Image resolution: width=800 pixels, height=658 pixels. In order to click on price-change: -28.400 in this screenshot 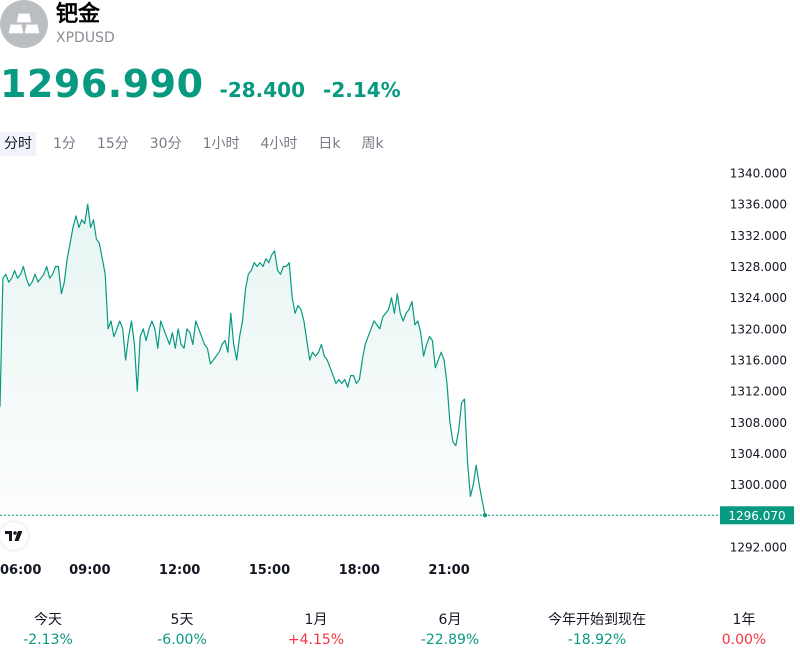, I will do `click(262, 90)`.